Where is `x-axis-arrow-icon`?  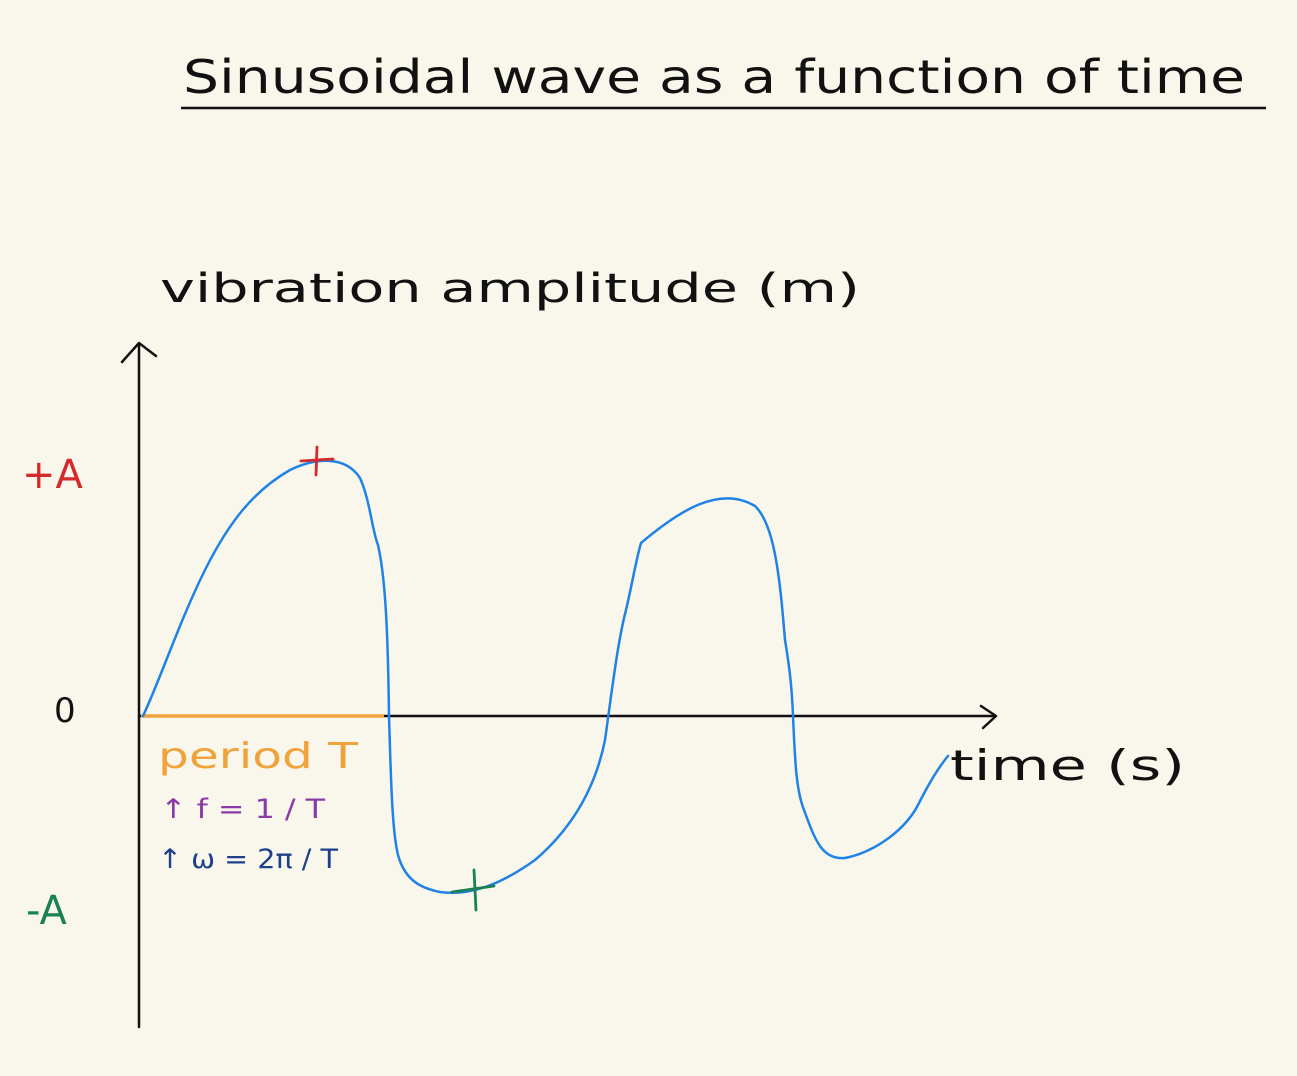 x-axis-arrow-icon is located at coordinates (988, 717).